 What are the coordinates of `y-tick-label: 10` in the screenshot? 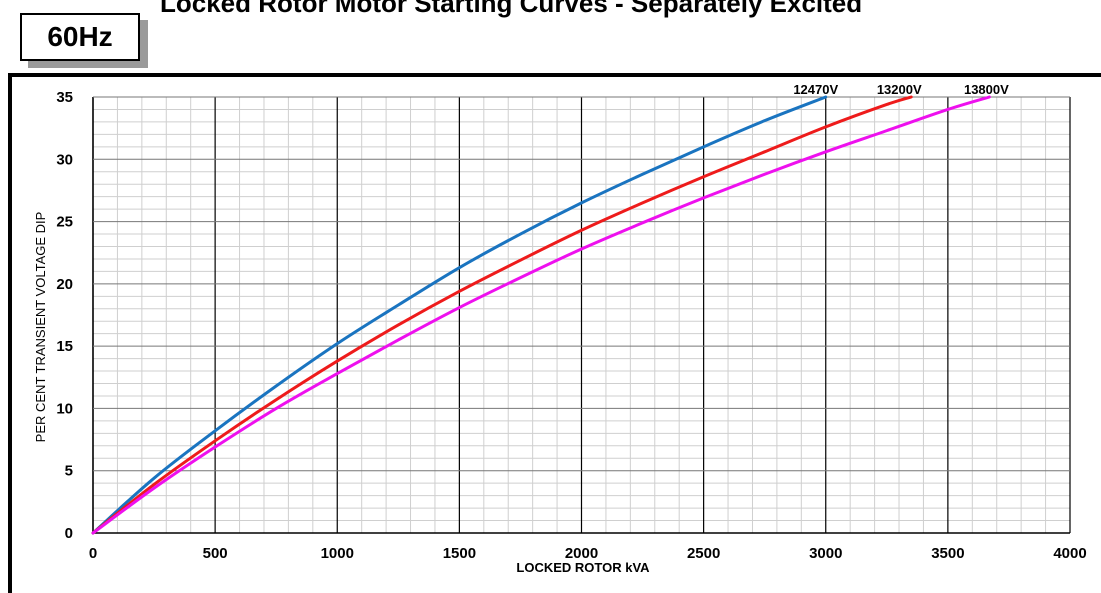 It's located at (64, 408).